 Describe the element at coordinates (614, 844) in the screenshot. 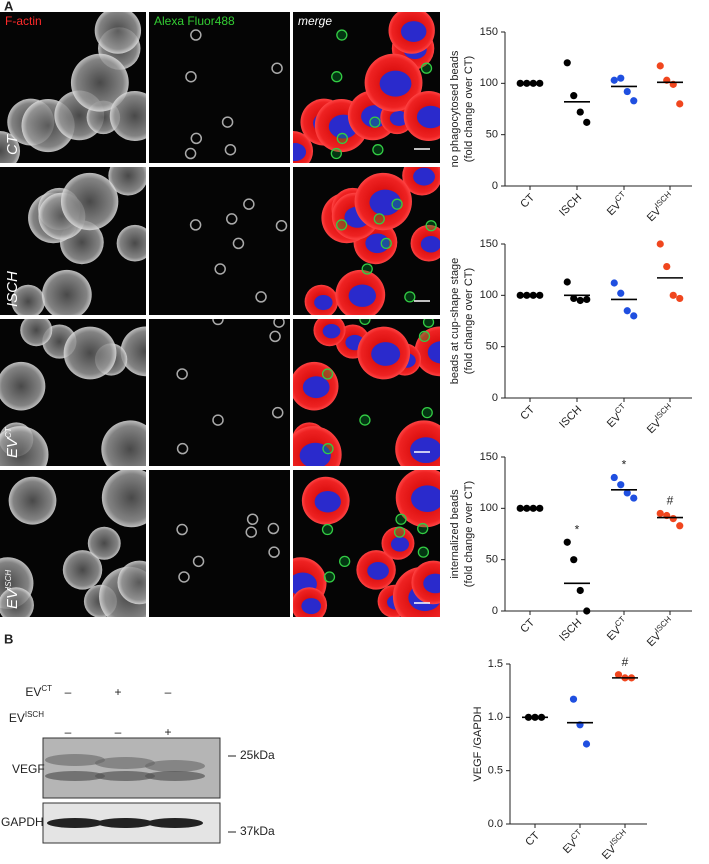

I see `x-tick-label: EVISCH` at that location.